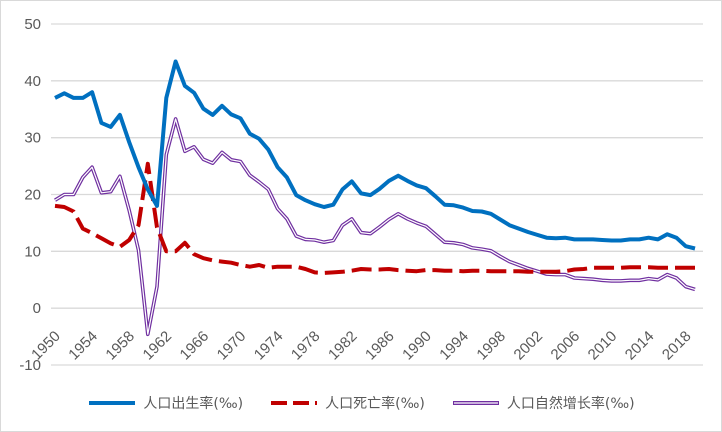 Image resolution: width=722 pixels, height=432 pixels. What do you see at coordinates (32, 195) in the screenshot?
I see `y-tick-label: 20` at bounding box center [32, 195].